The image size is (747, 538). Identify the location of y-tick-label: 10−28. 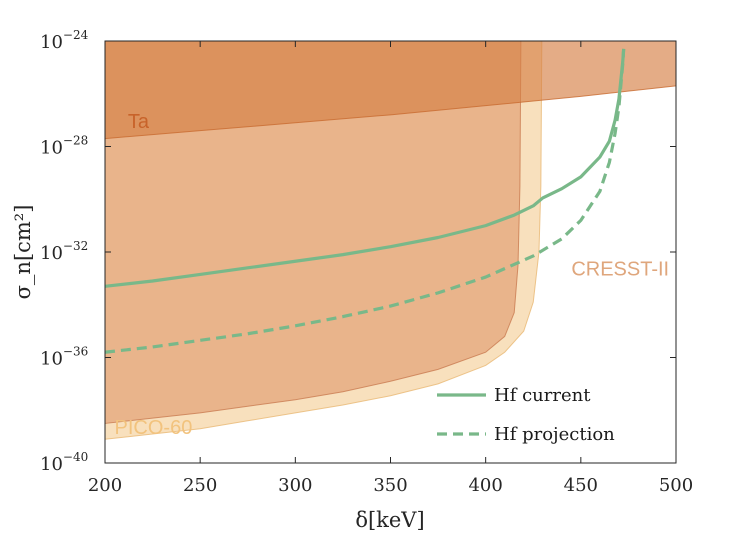
(64, 146).